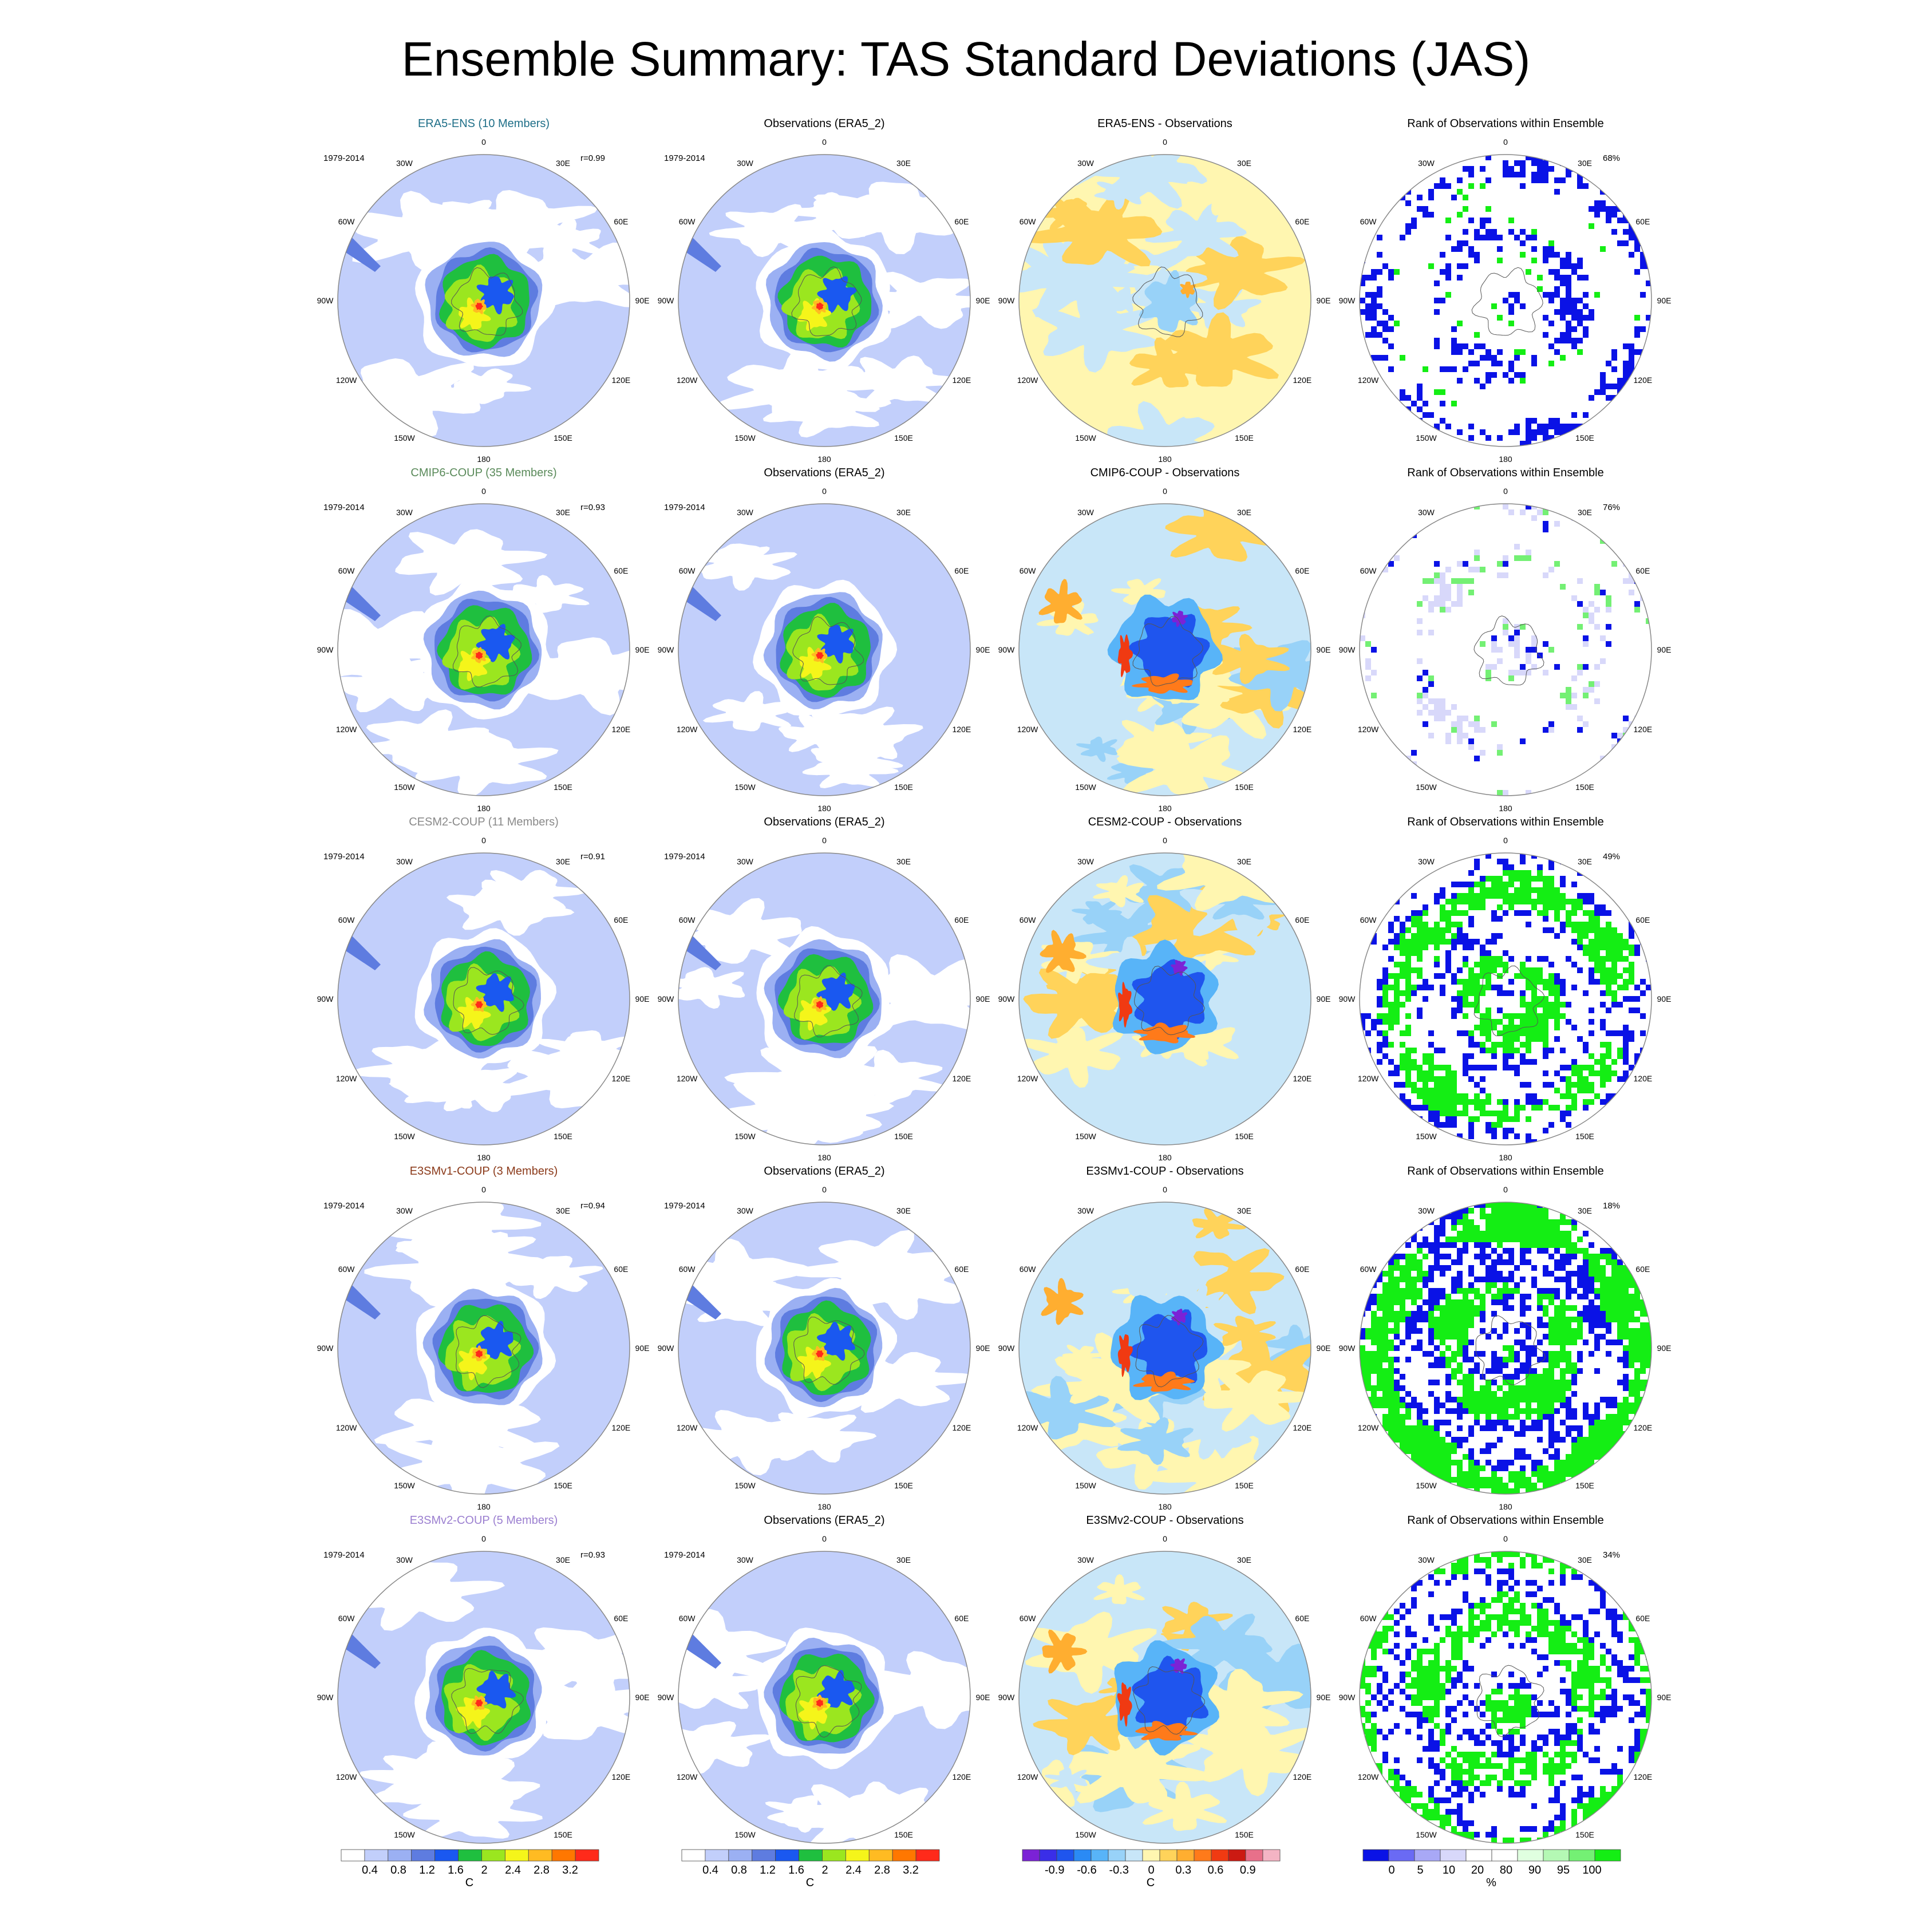 The height and width of the screenshot is (1932, 1932). Describe the element at coordinates (592, 857) in the screenshot. I see `correlation-label: r=0.91` at that location.